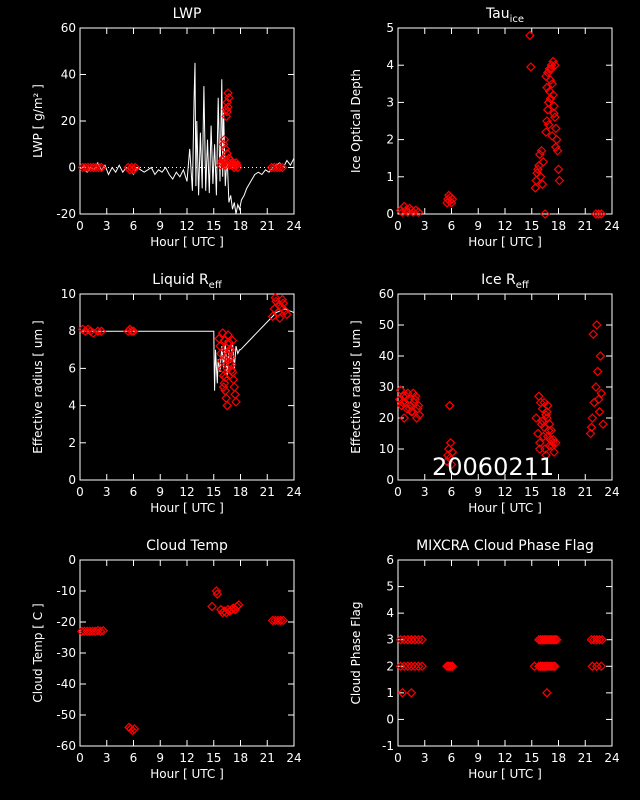 Image resolution: width=640 pixels, height=800 pixels. What do you see at coordinates (398, 226) in the screenshot?
I see `tau_ice-xtick-label: 0` at bounding box center [398, 226].